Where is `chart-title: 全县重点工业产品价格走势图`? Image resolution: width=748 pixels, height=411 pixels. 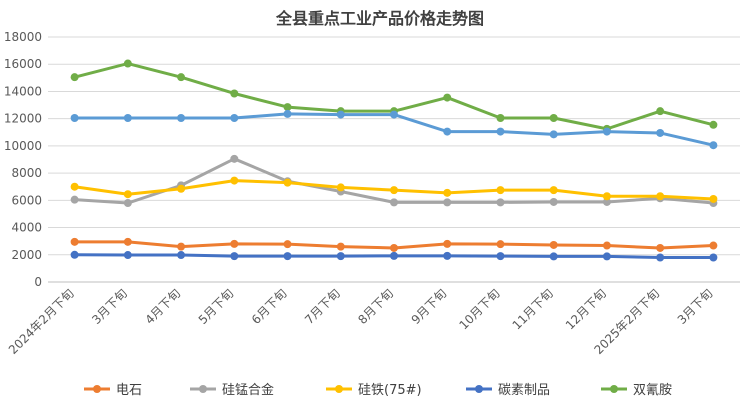 chart-title: 全县重点工业产品价格走势图 is located at coordinates (379, 18).